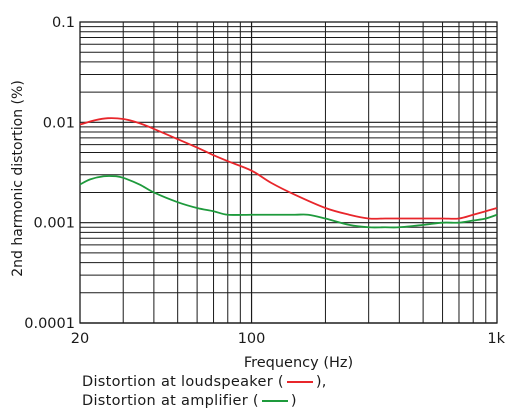  I want to click on legend-amplifier-prefix: Distortion at amplifier (, so click(170, 401).